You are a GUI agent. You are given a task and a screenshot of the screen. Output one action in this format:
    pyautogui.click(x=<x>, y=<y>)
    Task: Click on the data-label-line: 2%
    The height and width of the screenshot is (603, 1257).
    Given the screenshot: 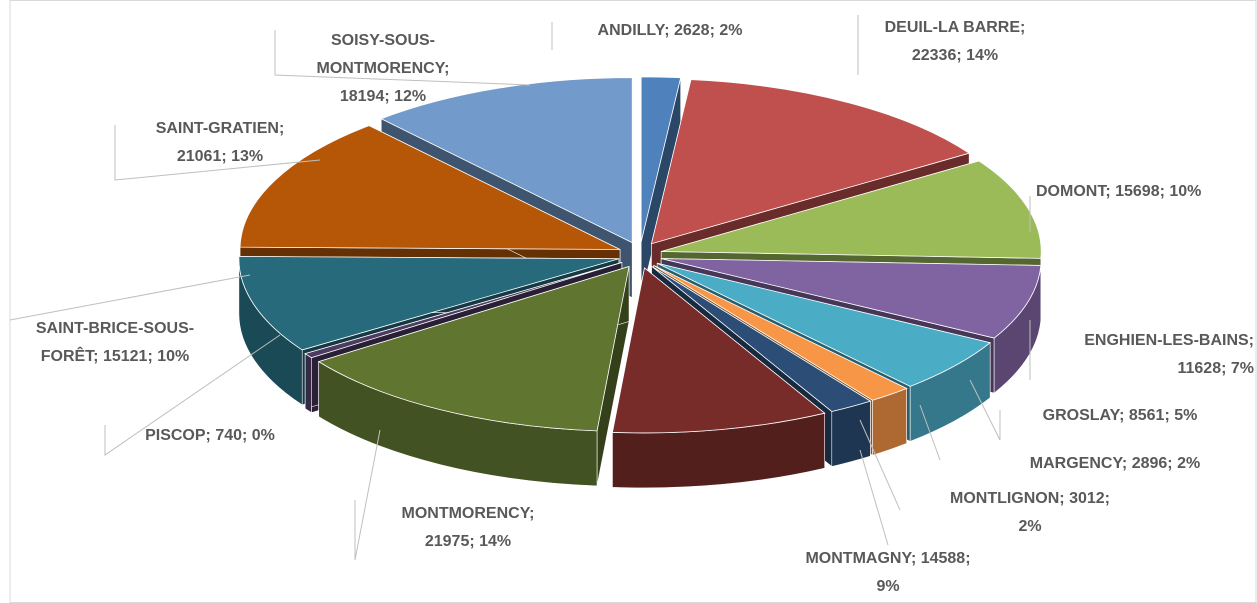 What is the action you would take?
    pyautogui.click(x=1029, y=526)
    